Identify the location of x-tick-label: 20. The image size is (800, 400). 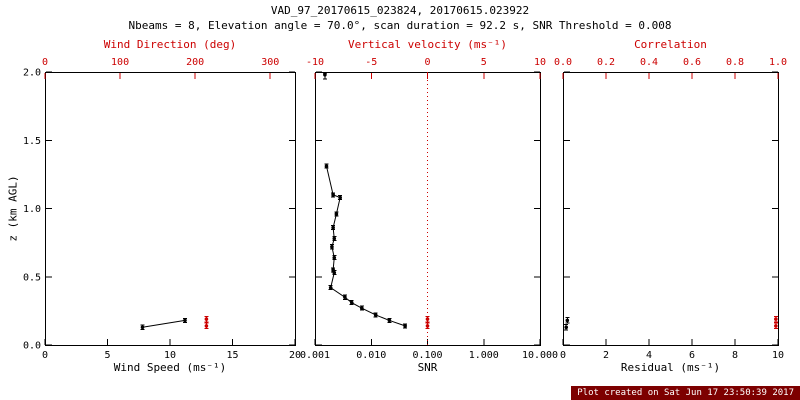
(295, 355).